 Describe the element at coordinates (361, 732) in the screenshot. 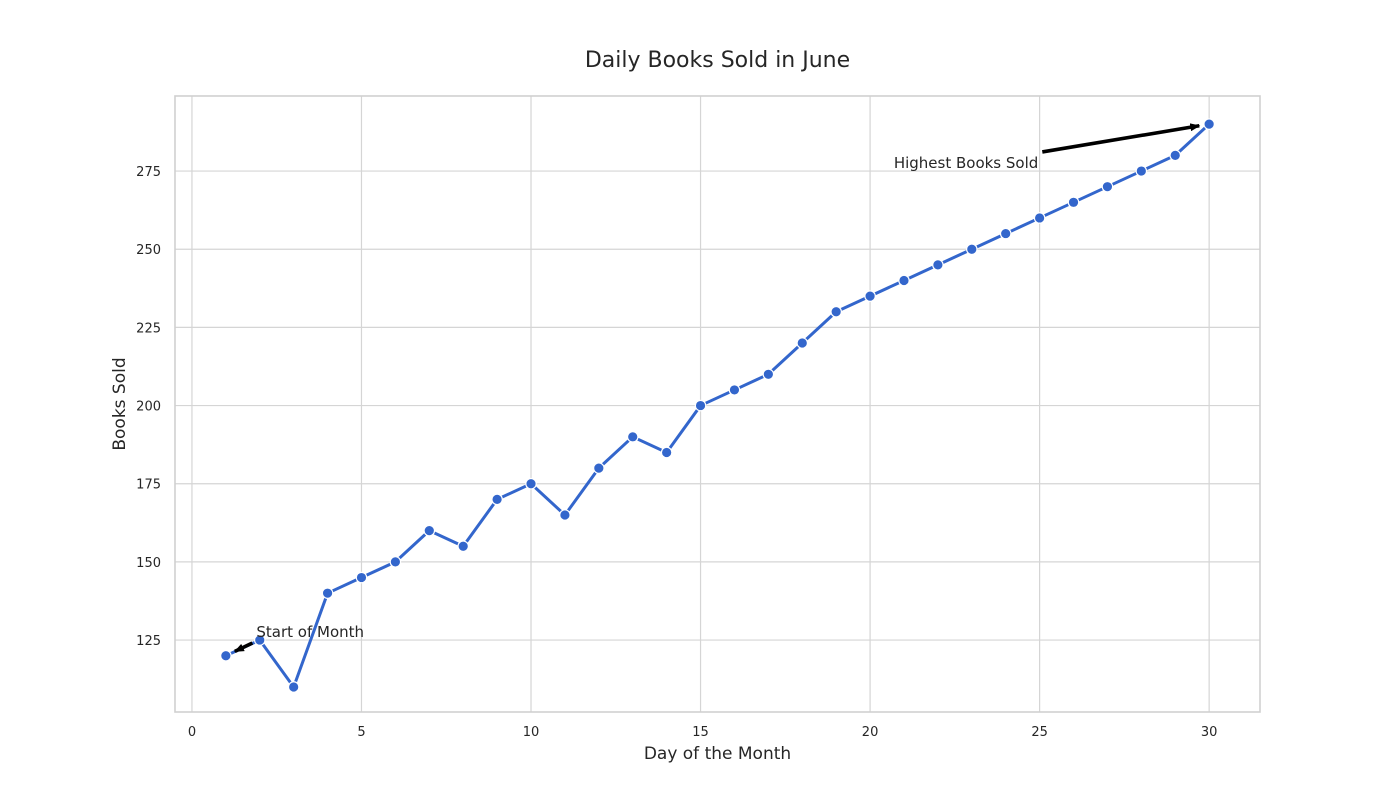

I see `x-tick-label: 5` at that location.